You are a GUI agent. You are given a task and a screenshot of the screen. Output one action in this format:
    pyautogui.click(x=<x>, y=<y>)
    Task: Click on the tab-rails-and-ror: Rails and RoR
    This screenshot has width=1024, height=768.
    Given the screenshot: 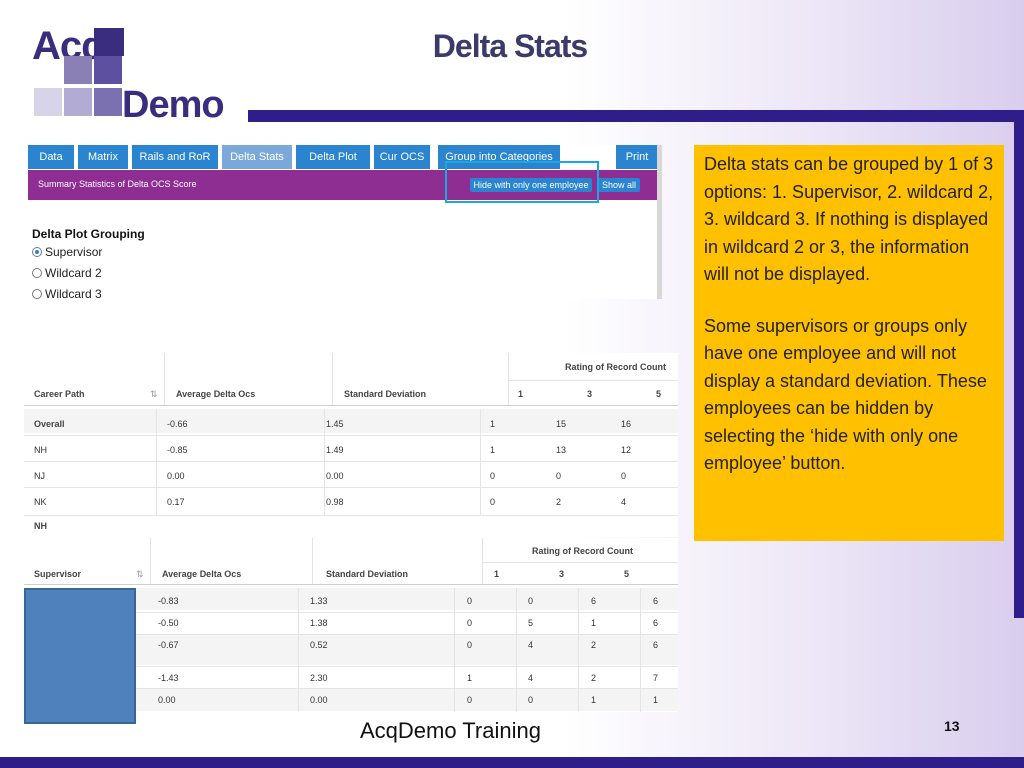 What is the action you would take?
    pyautogui.click(x=175, y=157)
    